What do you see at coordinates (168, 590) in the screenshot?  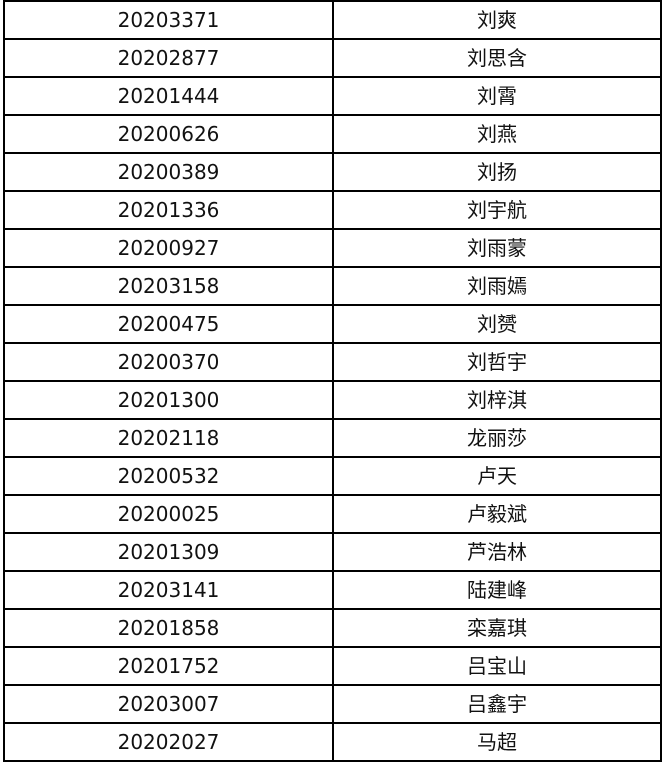 I see `student-id-cell: 20203141` at bounding box center [168, 590].